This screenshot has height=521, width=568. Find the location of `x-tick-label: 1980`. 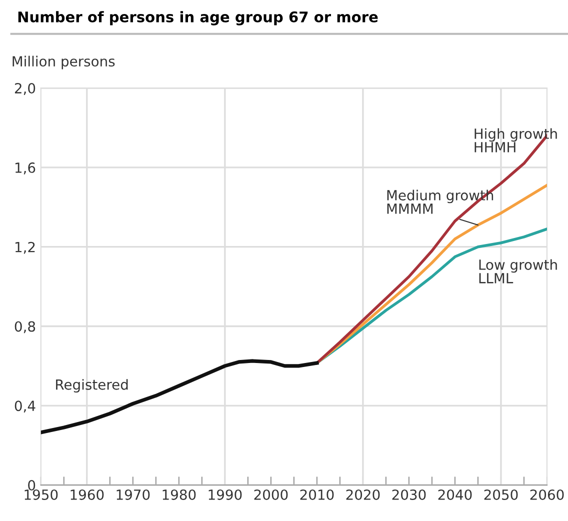

x-tick-label: 1980 is located at coordinates (179, 494).